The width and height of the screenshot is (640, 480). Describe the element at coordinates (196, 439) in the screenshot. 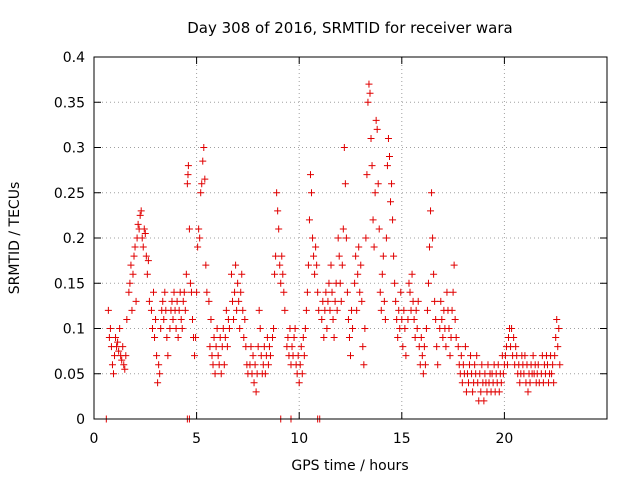

I see `x-tick-label: 5` at that location.